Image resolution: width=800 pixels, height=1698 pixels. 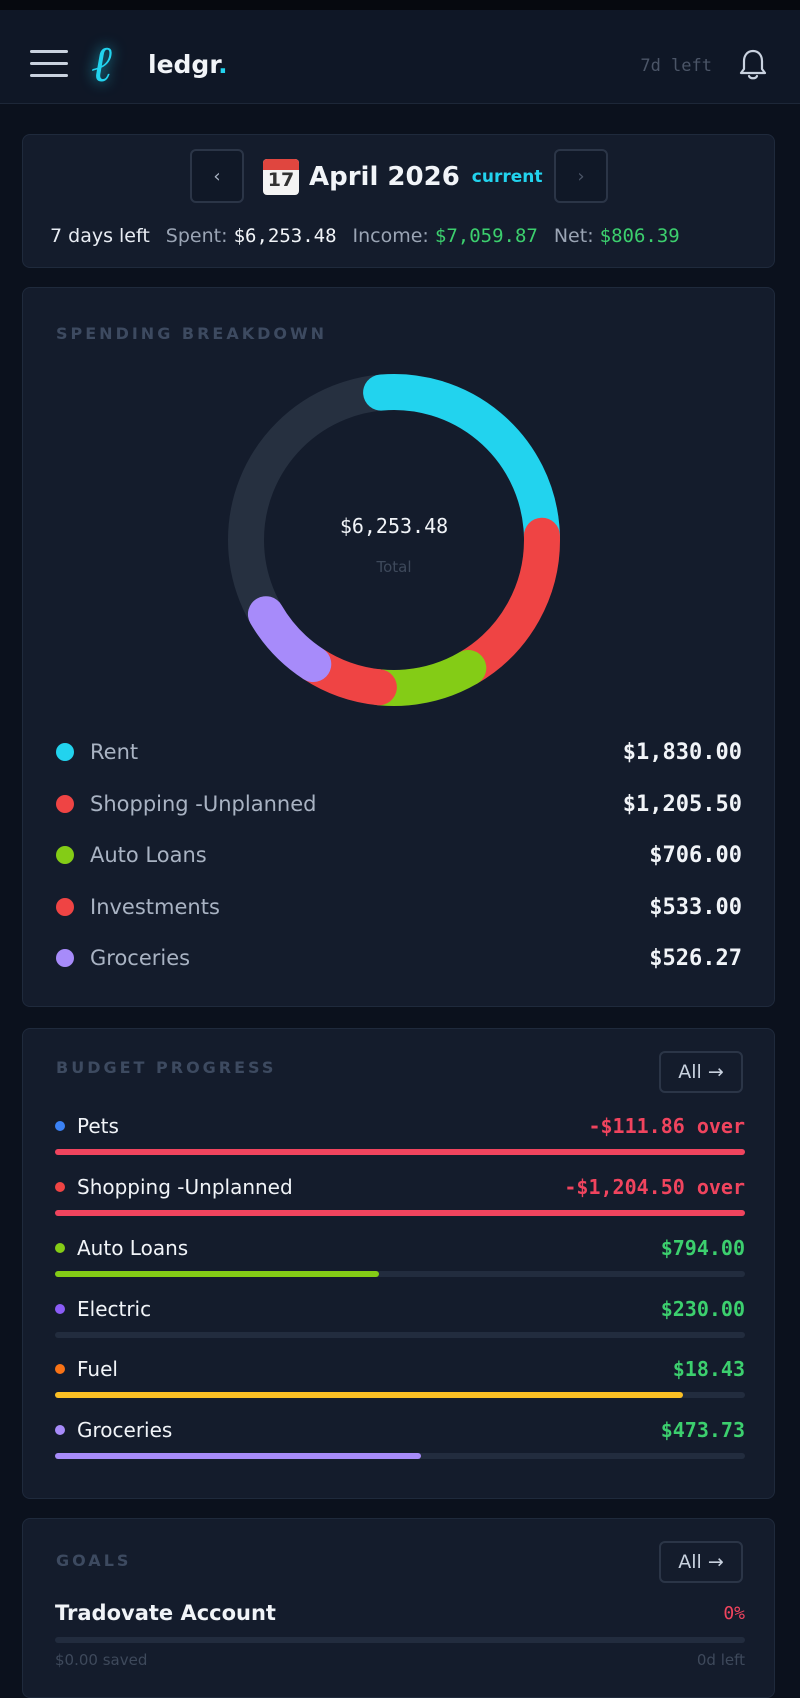 I want to click on app-header: ℓ ledgr. 7d left, so click(x=400, y=57).